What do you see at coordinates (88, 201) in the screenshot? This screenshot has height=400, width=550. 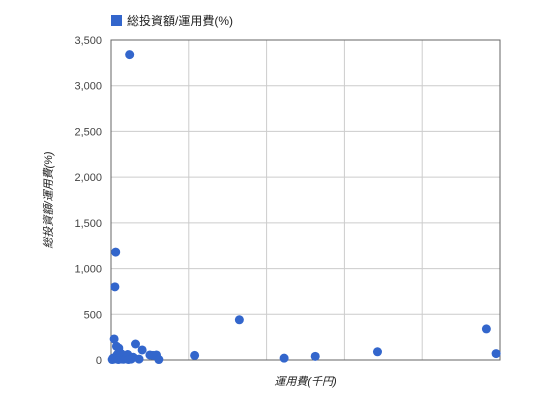 I see `y-tick-labels: 0 500 1,000 1,500 2,000 2,500 3,000 3,500` at bounding box center [88, 201].